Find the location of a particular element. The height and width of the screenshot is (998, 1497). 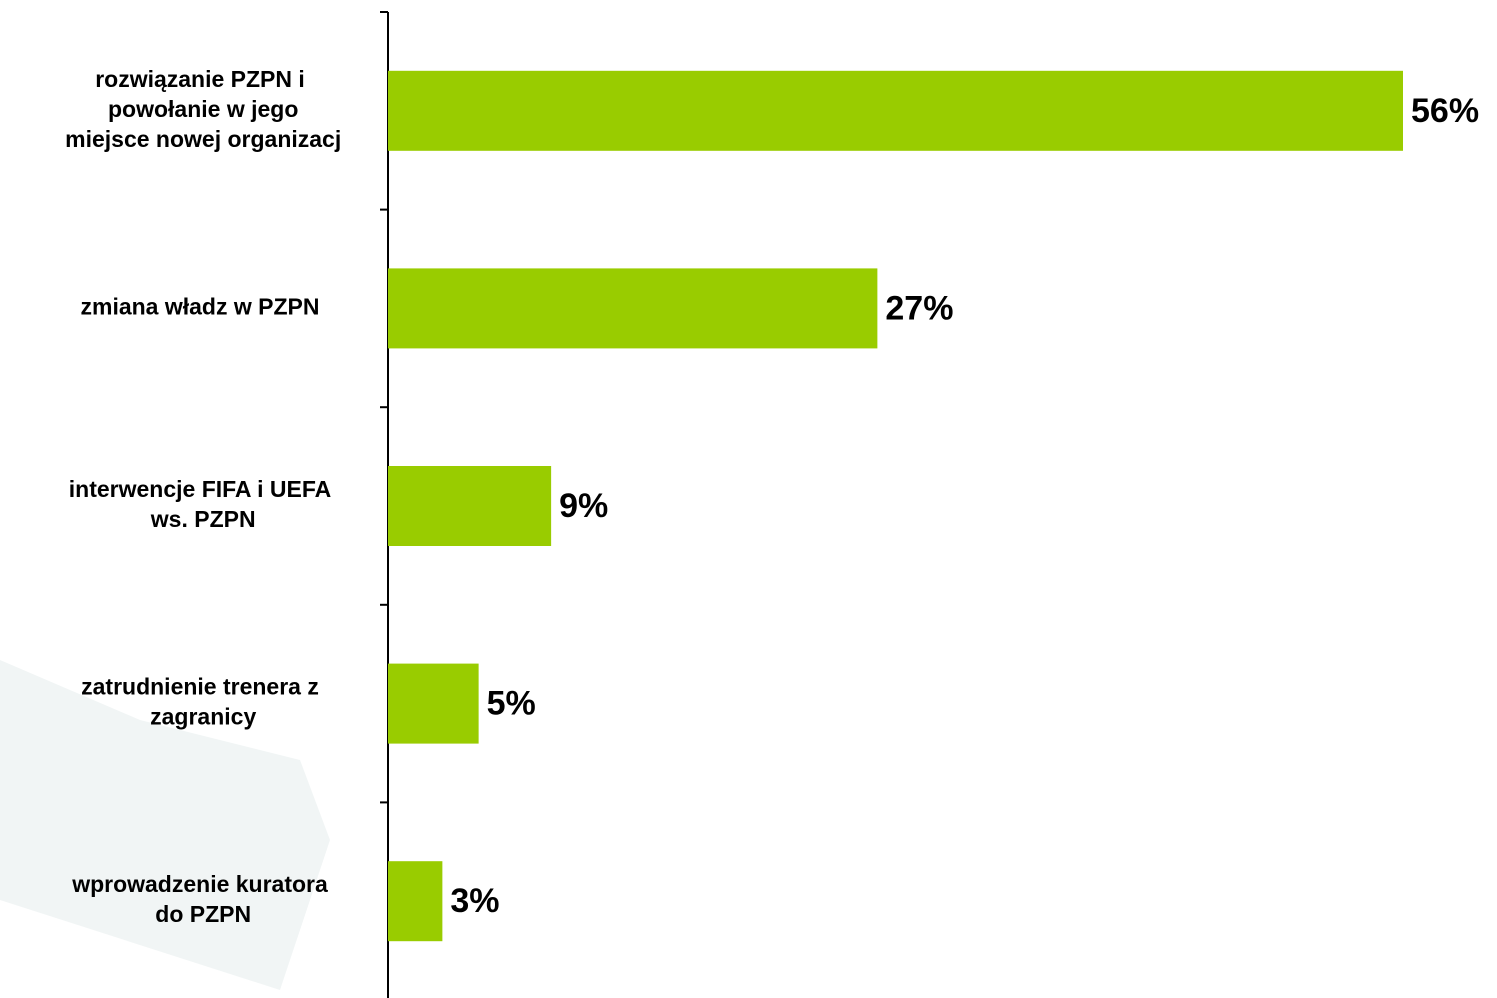

category-label: wprowadzenie kuratora do PZPN is located at coordinates (199, 899).